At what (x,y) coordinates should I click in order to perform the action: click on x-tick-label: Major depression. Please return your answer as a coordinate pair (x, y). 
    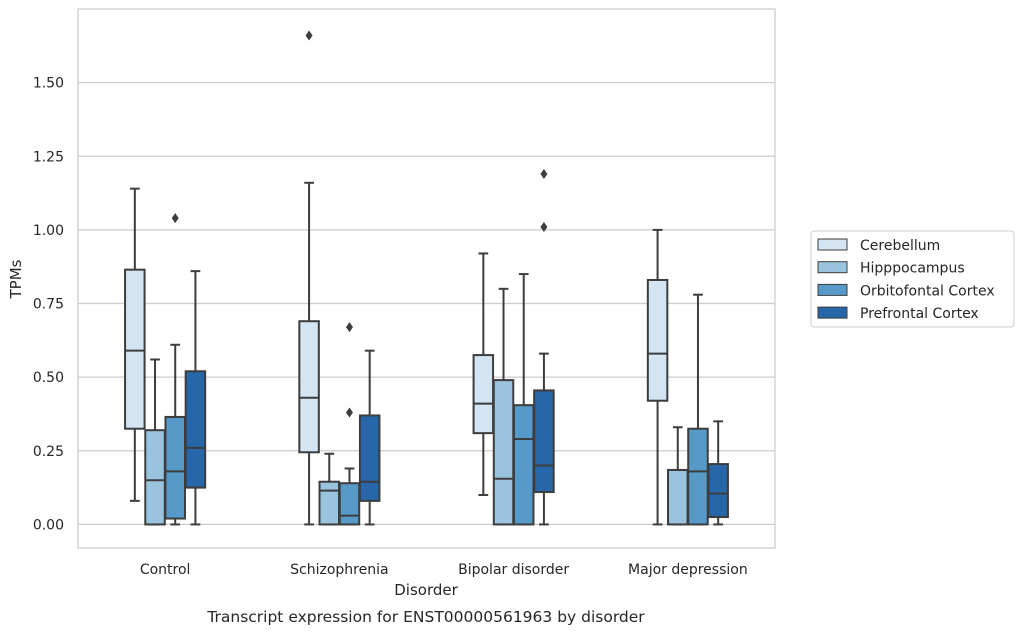
    Looking at the image, I should click on (688, 570).